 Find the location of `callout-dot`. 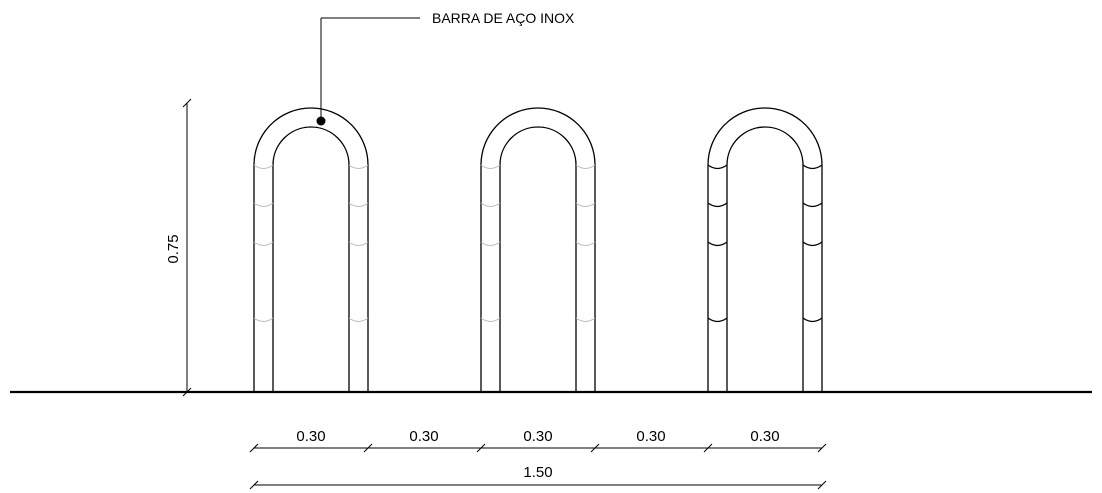

callout-dot is located at coordinates (321, 121).